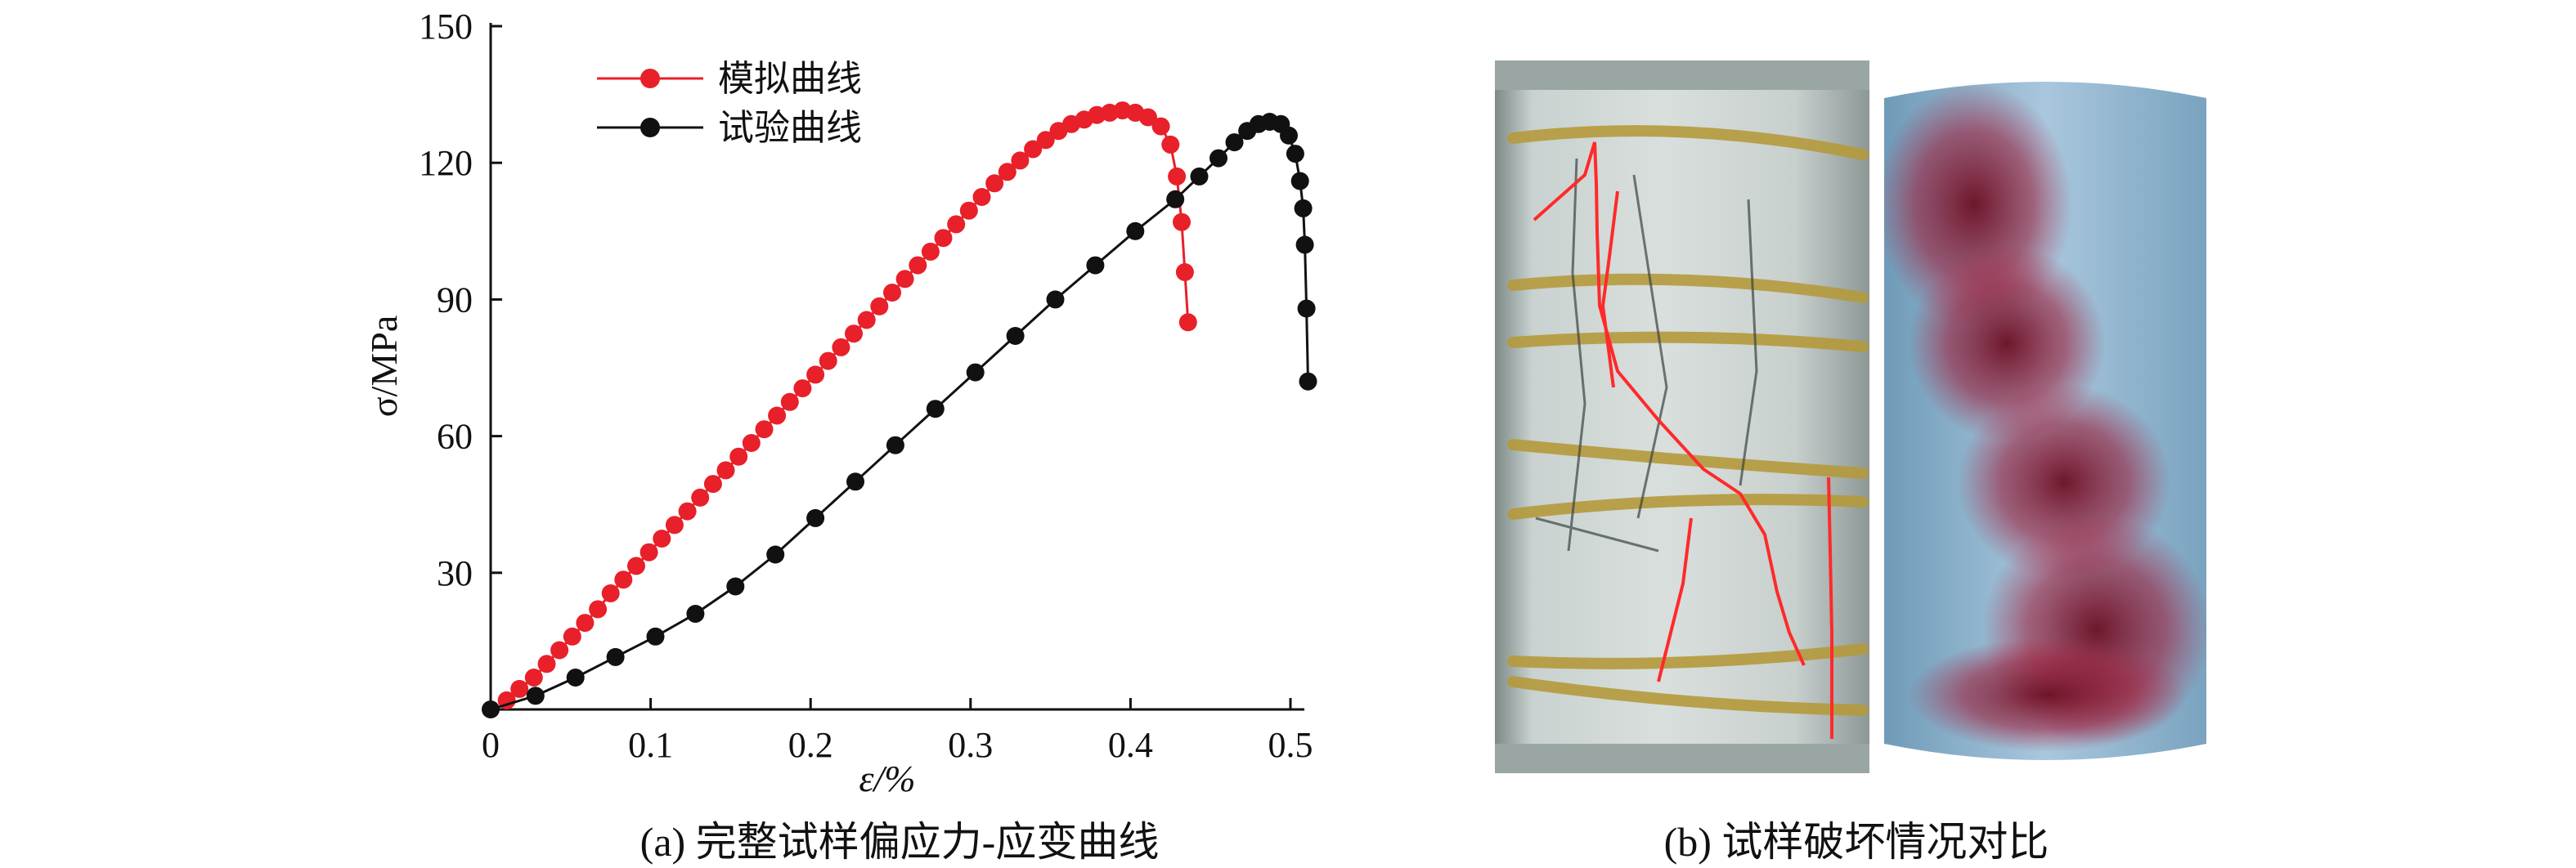 Image resolution: width=2576 pixels, height=868 pixels. Describe the element at coordinates (446, 163) in the screenshot. I see `y-tick-label: 120` at that location.